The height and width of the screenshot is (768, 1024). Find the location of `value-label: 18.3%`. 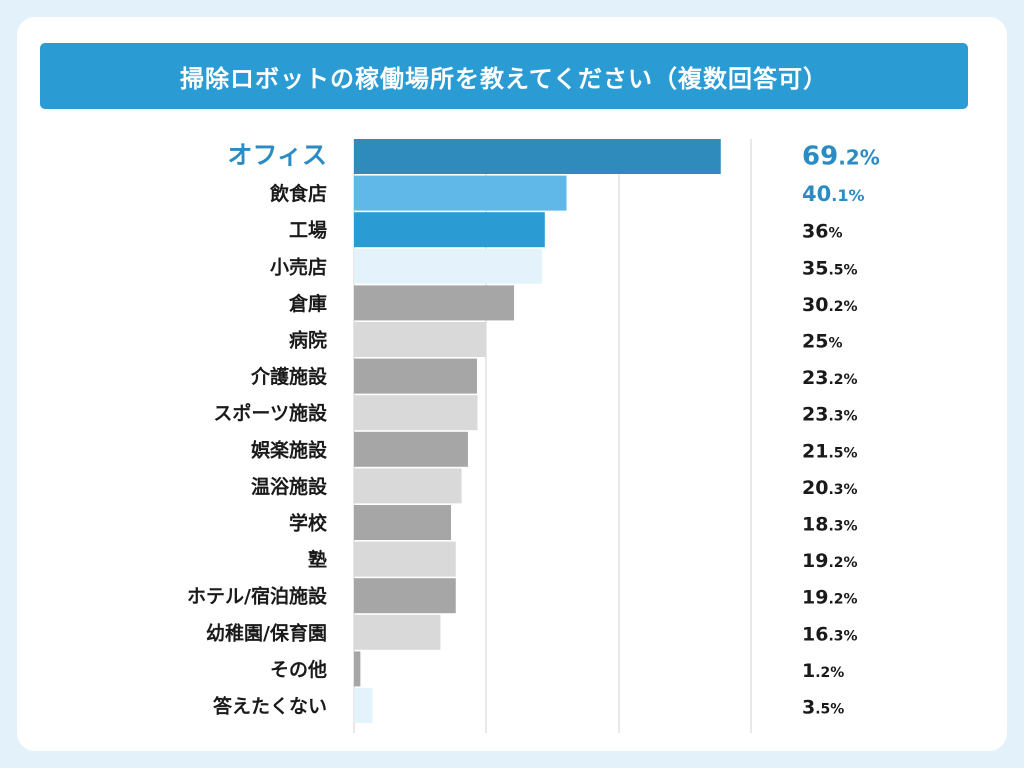

value-label: 18.3% is located at coordinates (830, 525).